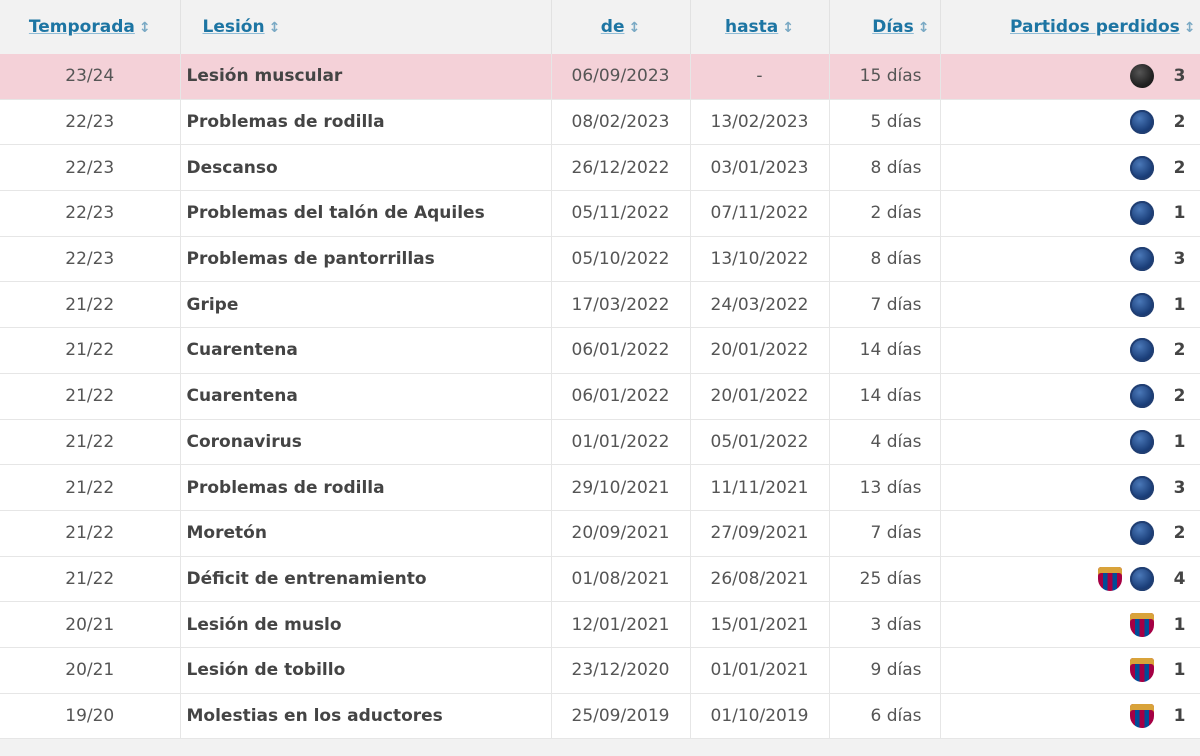 The image size is (1200, 756). Describe the element at coordinates (885, 442) in the screenshot. I see `days-cell: 4 días` at that location.